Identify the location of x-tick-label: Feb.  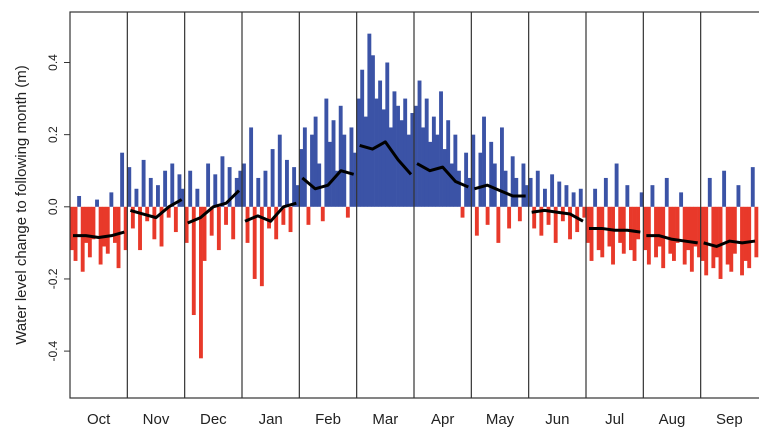
(328, 419).